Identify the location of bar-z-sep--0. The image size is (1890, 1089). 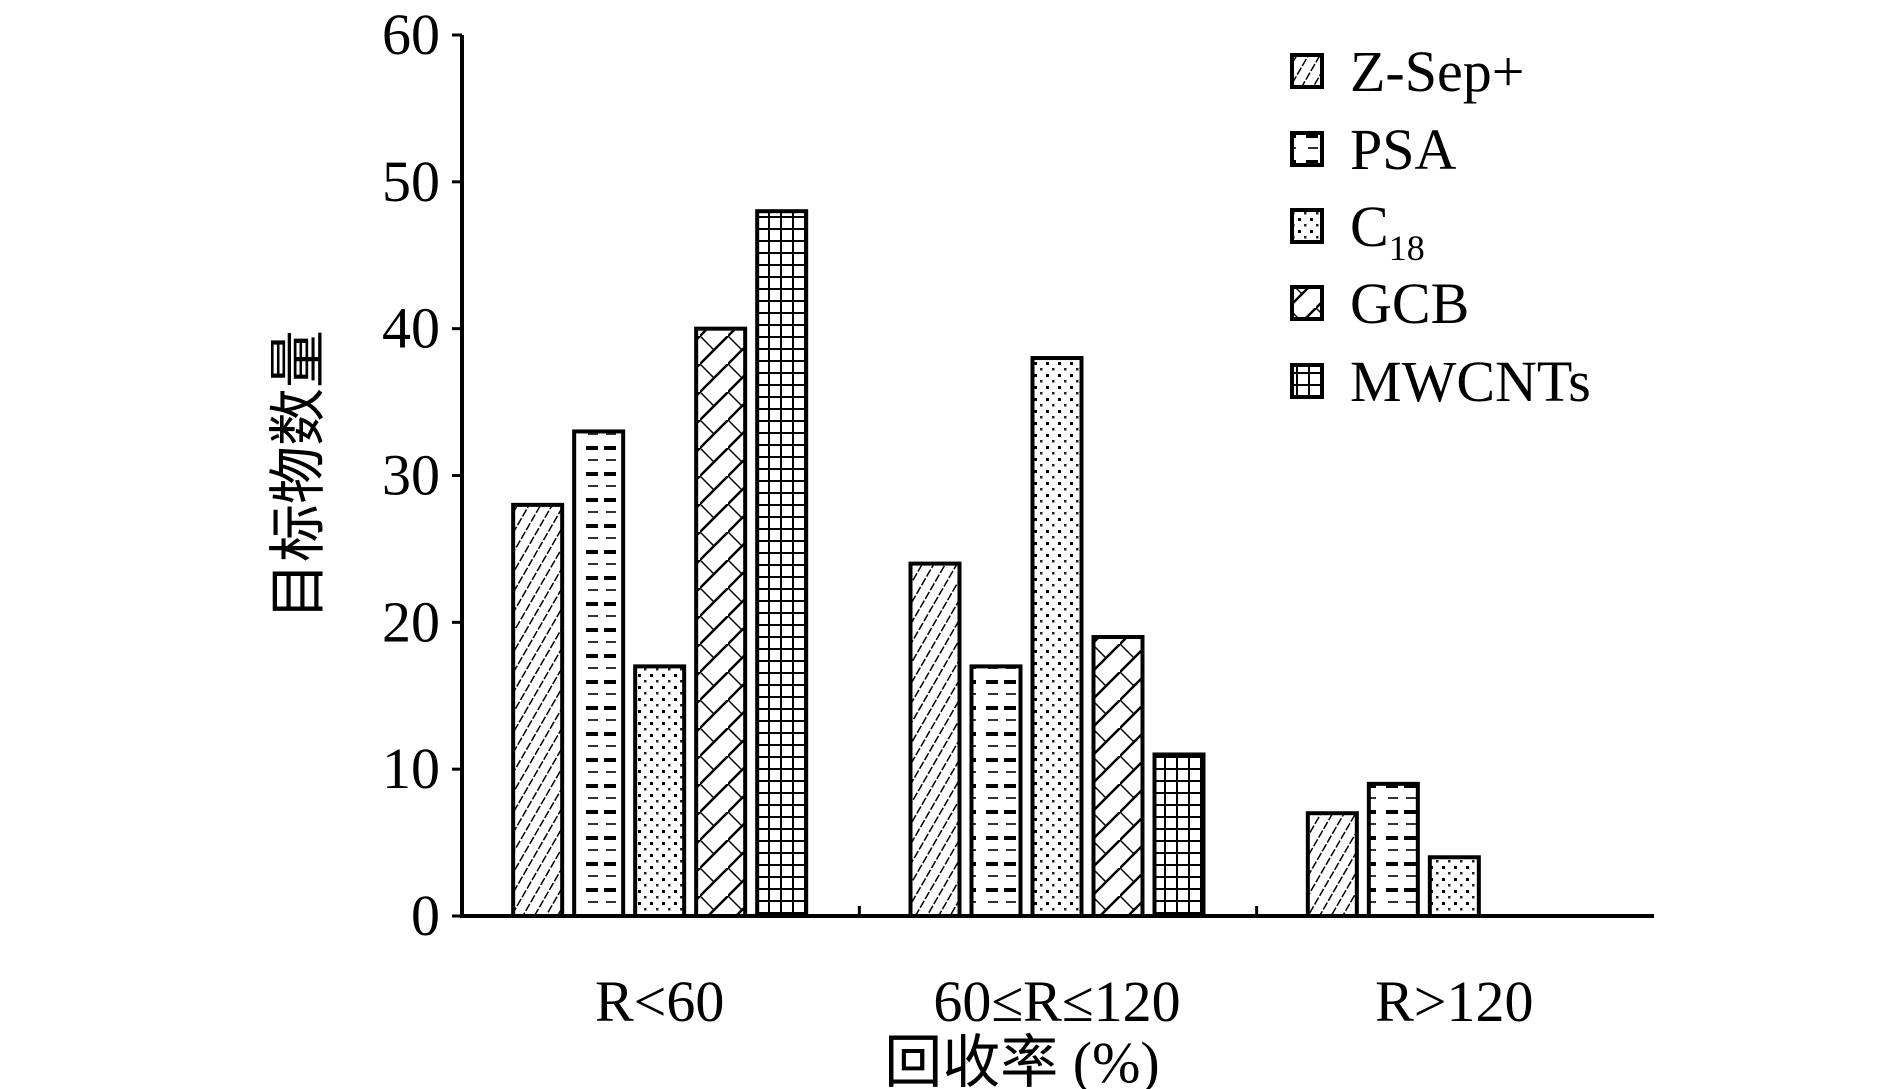
(538, 710).